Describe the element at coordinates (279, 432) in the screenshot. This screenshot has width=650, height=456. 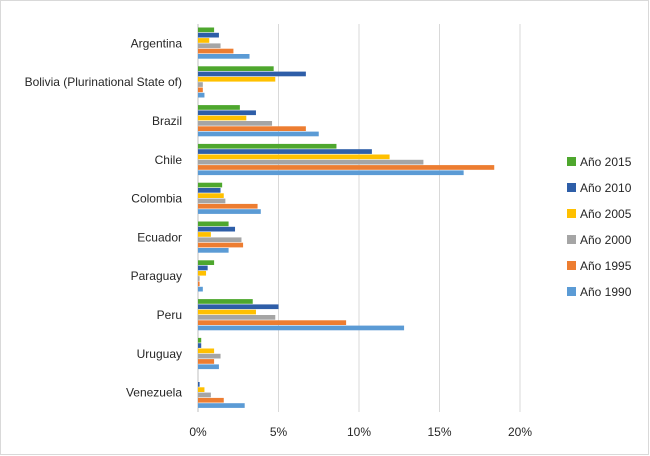
I see `x-tick-label: 5%` at that location.